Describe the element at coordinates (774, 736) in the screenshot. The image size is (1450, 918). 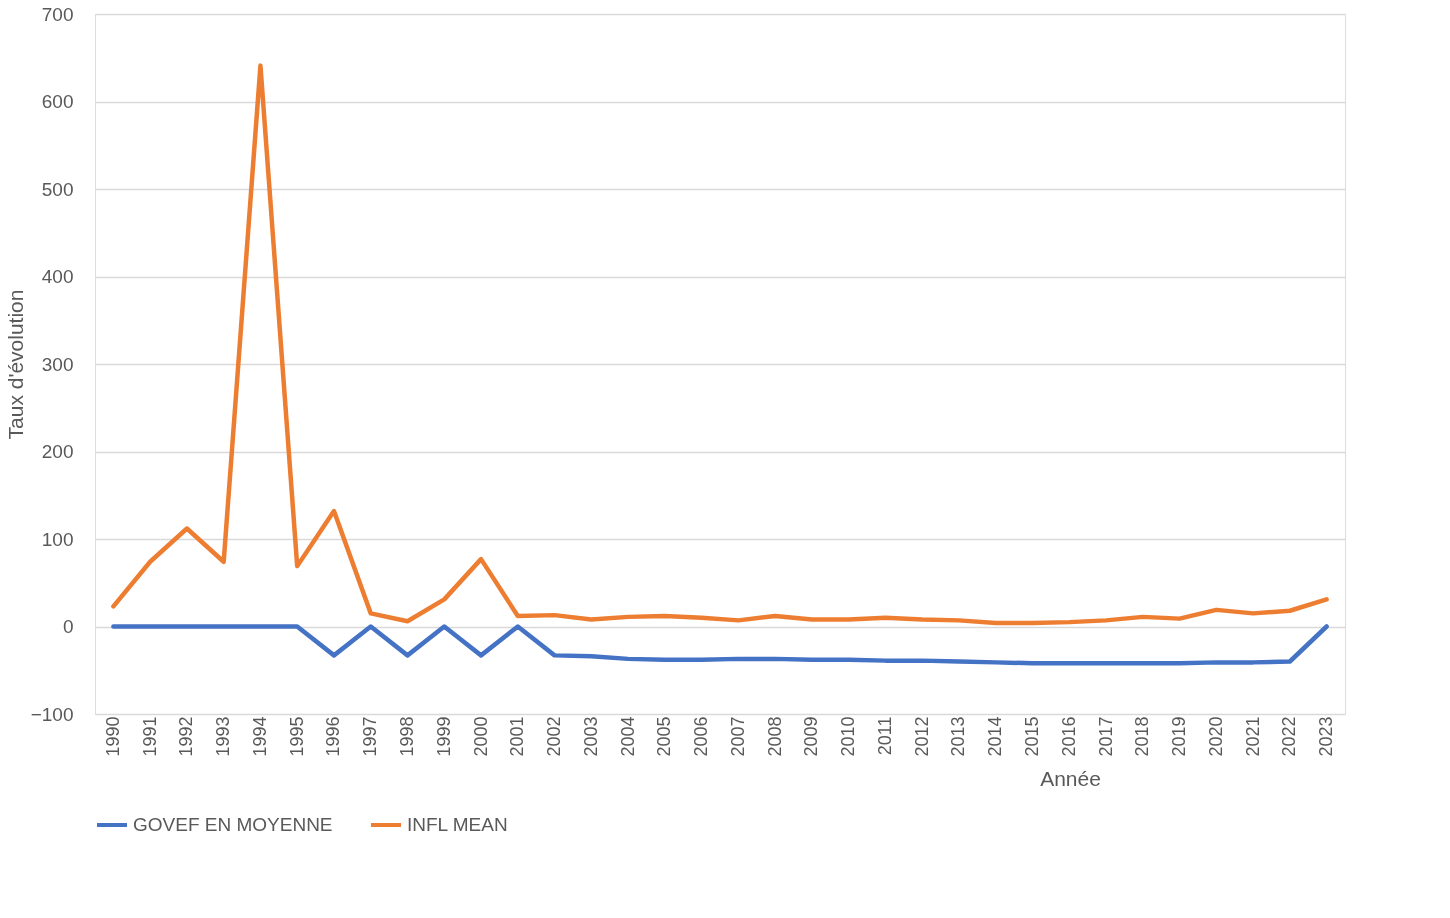
I see `x-tick-label: 2008` at that location.